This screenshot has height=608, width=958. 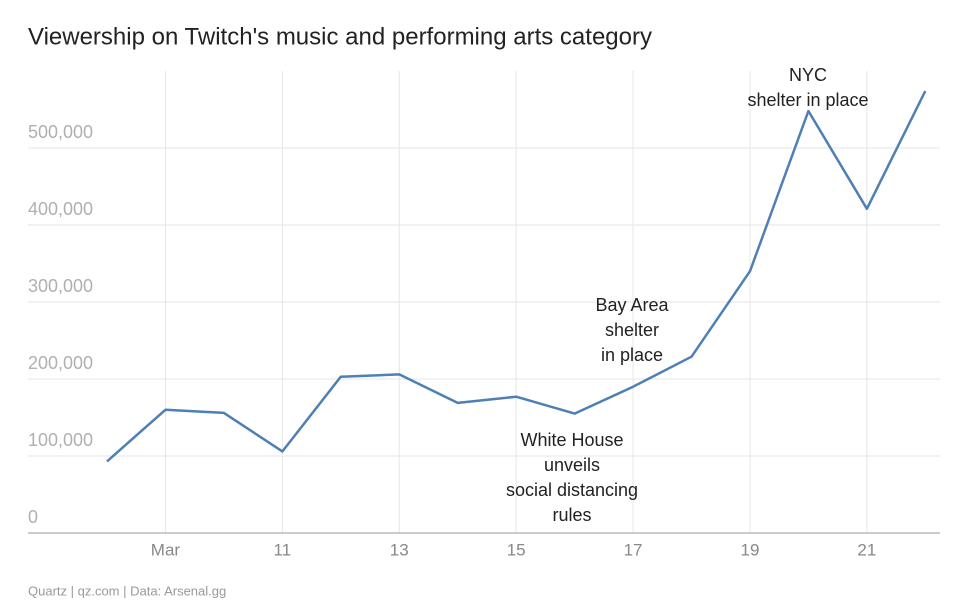 What do you see at coordinates (749, 549) in the screenshot?
I see `x-tick-label: 19` at bounding box center [749, 549].